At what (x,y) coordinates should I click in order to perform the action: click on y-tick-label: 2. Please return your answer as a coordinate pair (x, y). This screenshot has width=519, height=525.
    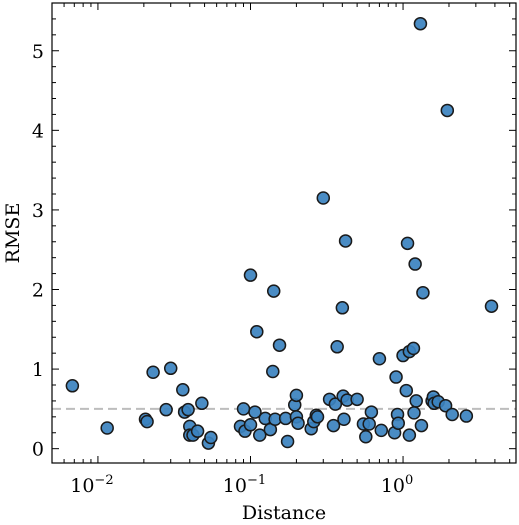
    Looking at the image, I should click on (38, 291).